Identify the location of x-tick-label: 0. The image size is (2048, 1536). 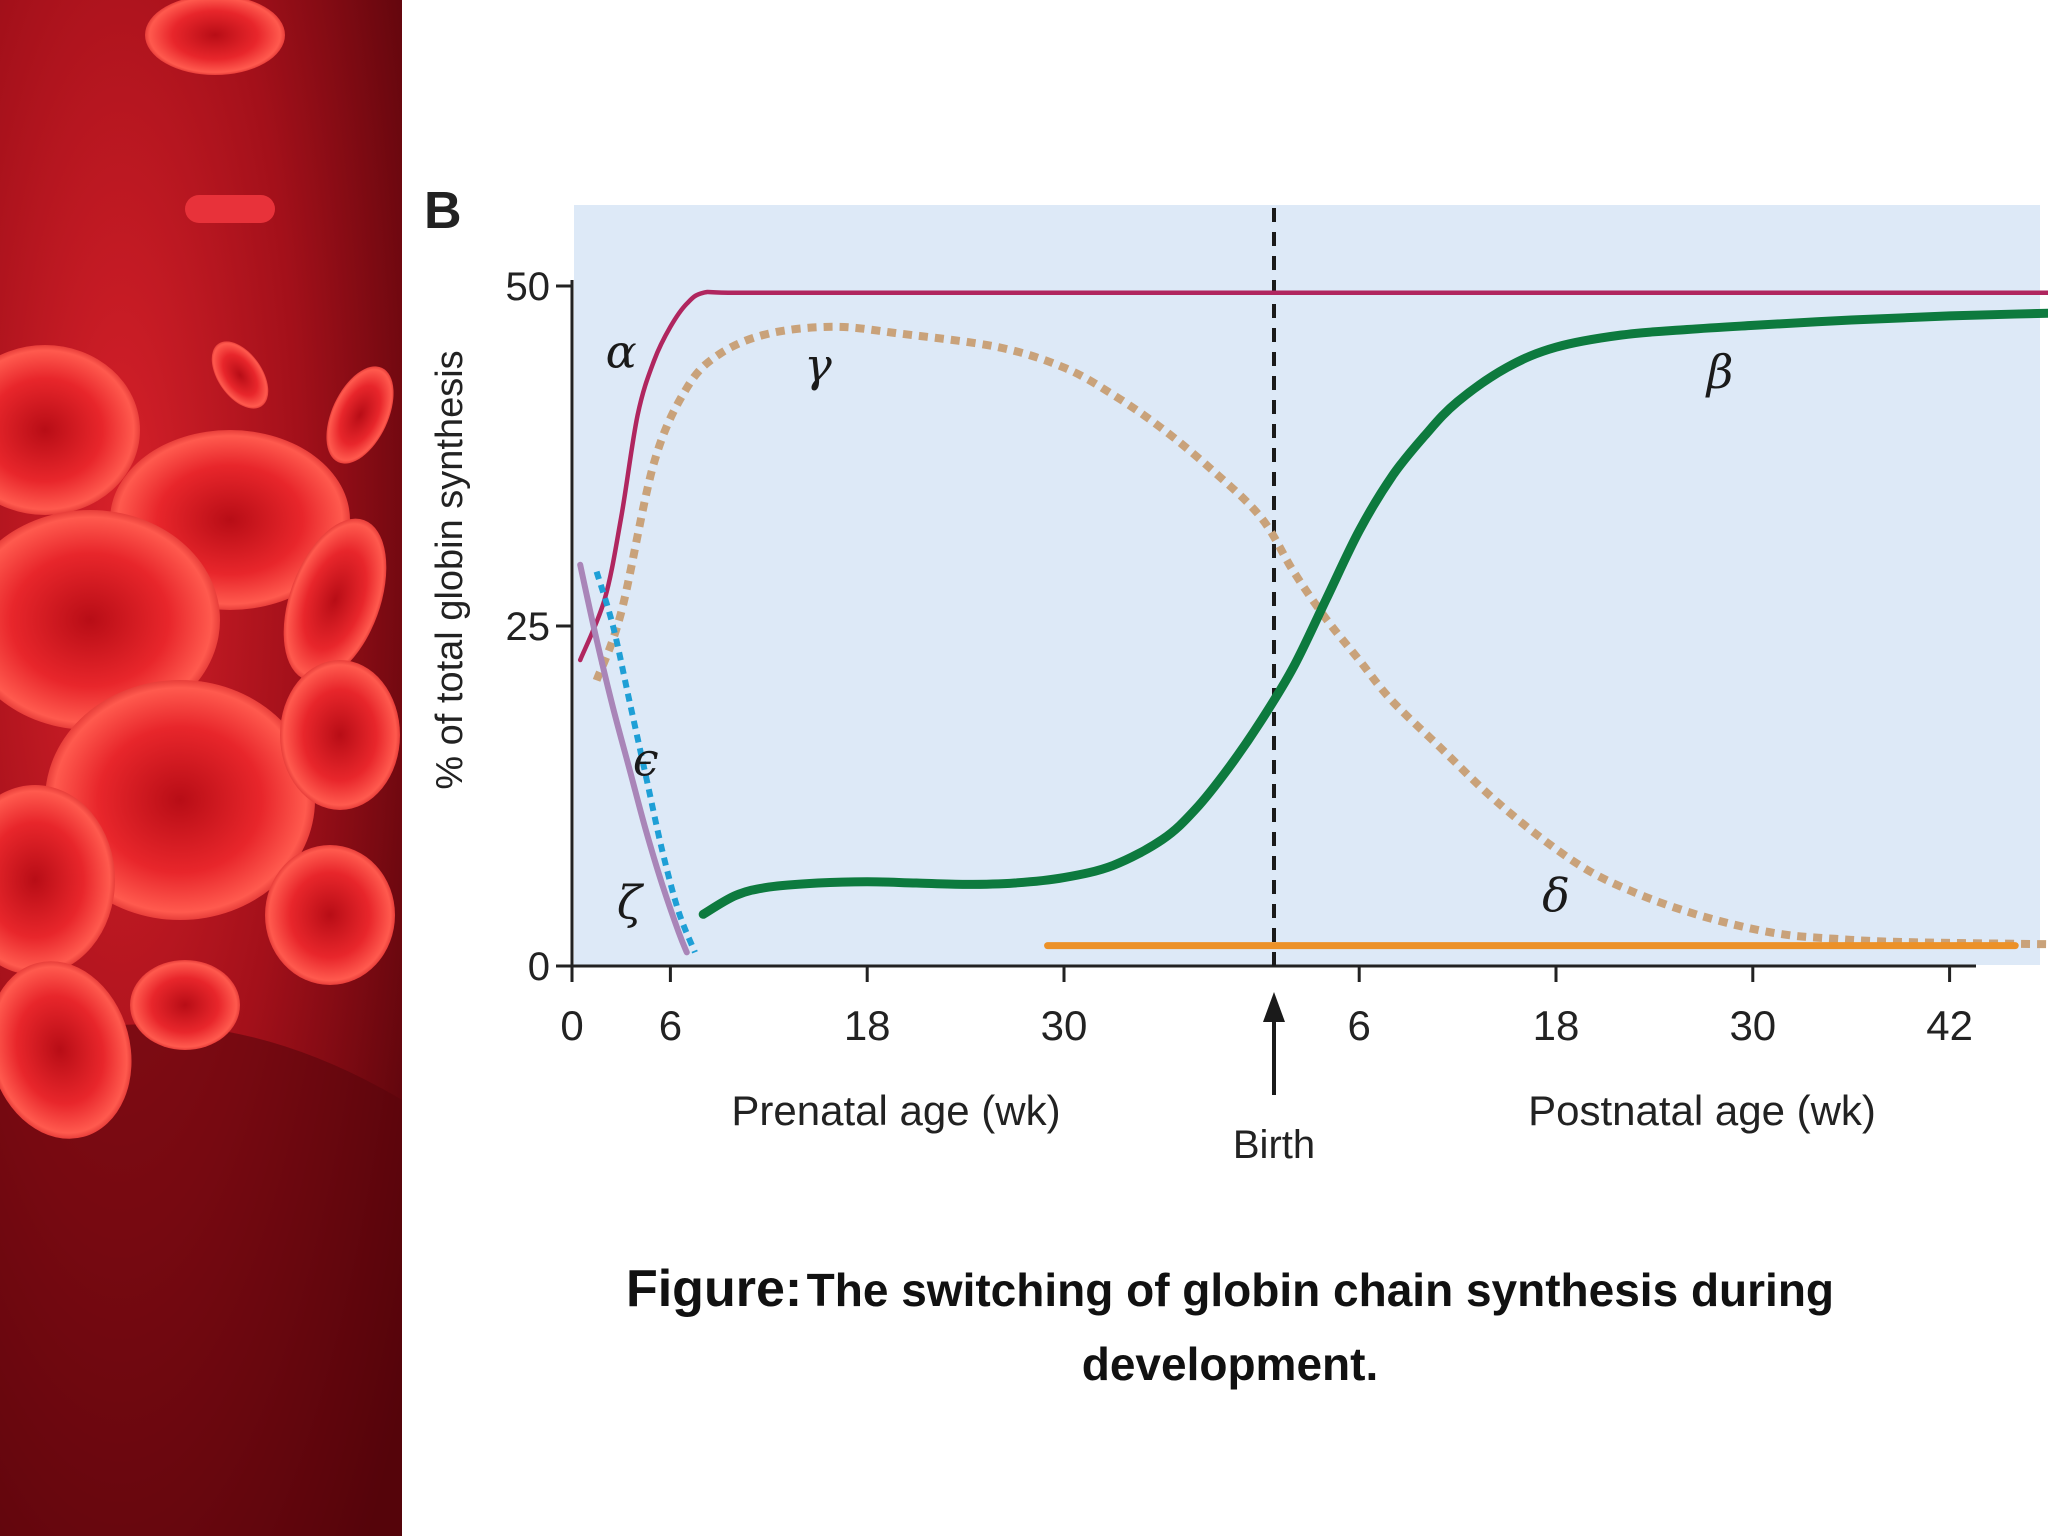
(571, 1025).